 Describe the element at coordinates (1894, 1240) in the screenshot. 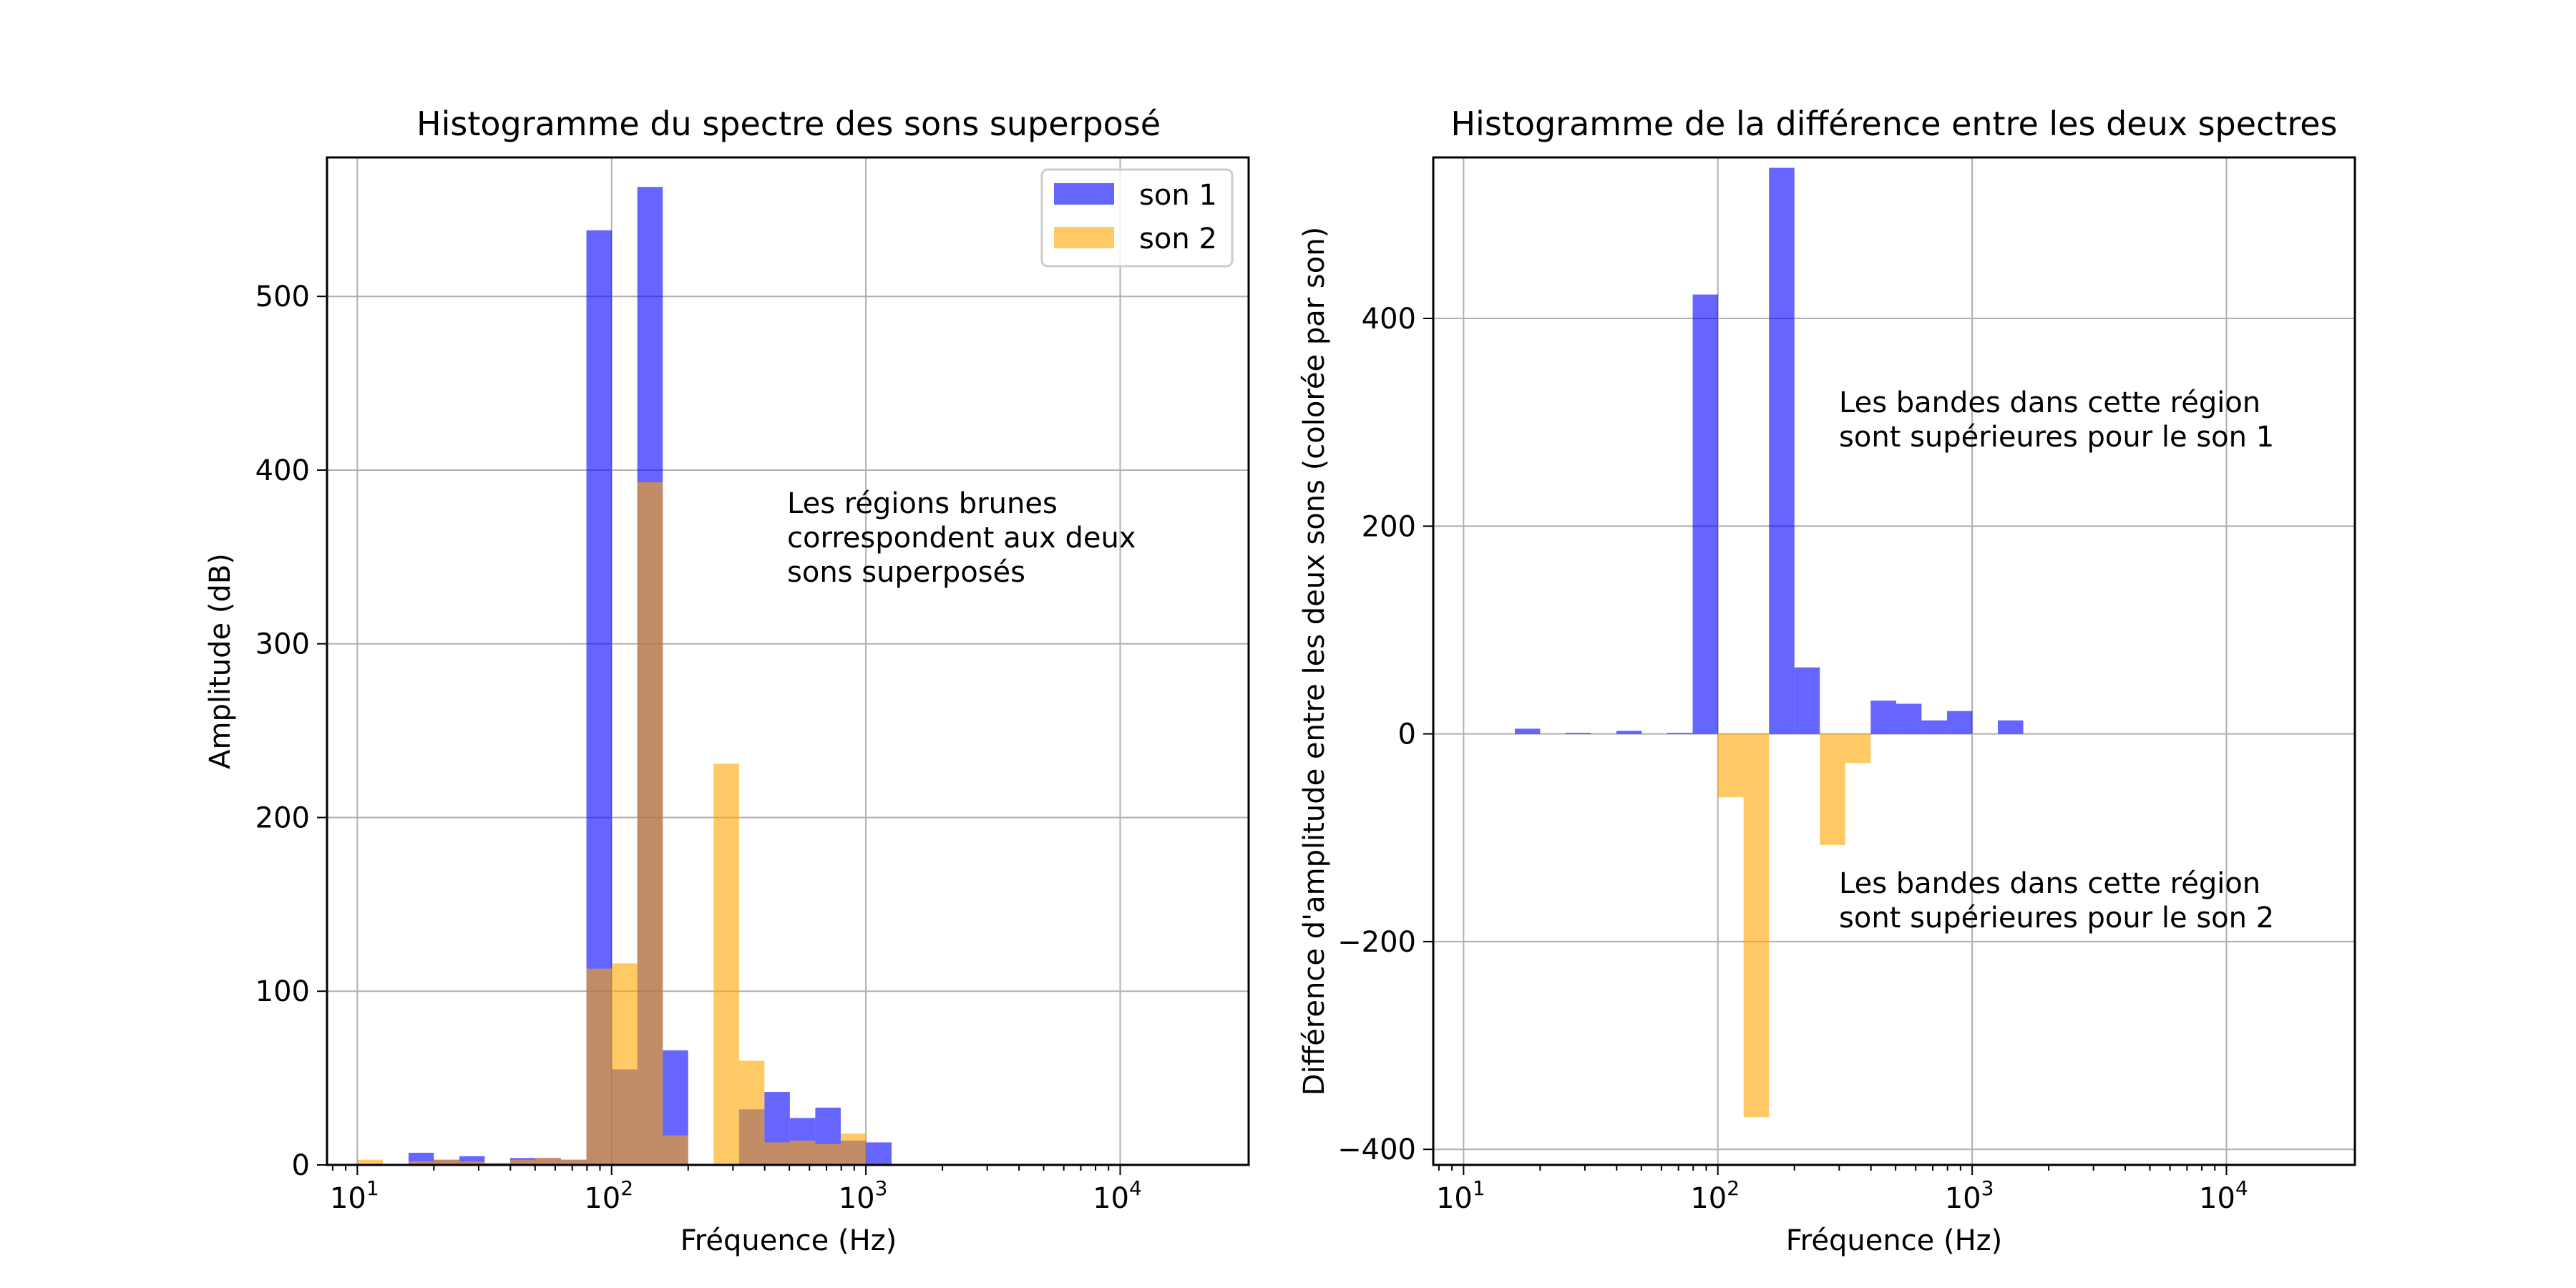

I see `right-x-axis-label: Fréquence (Hz)` at that location.